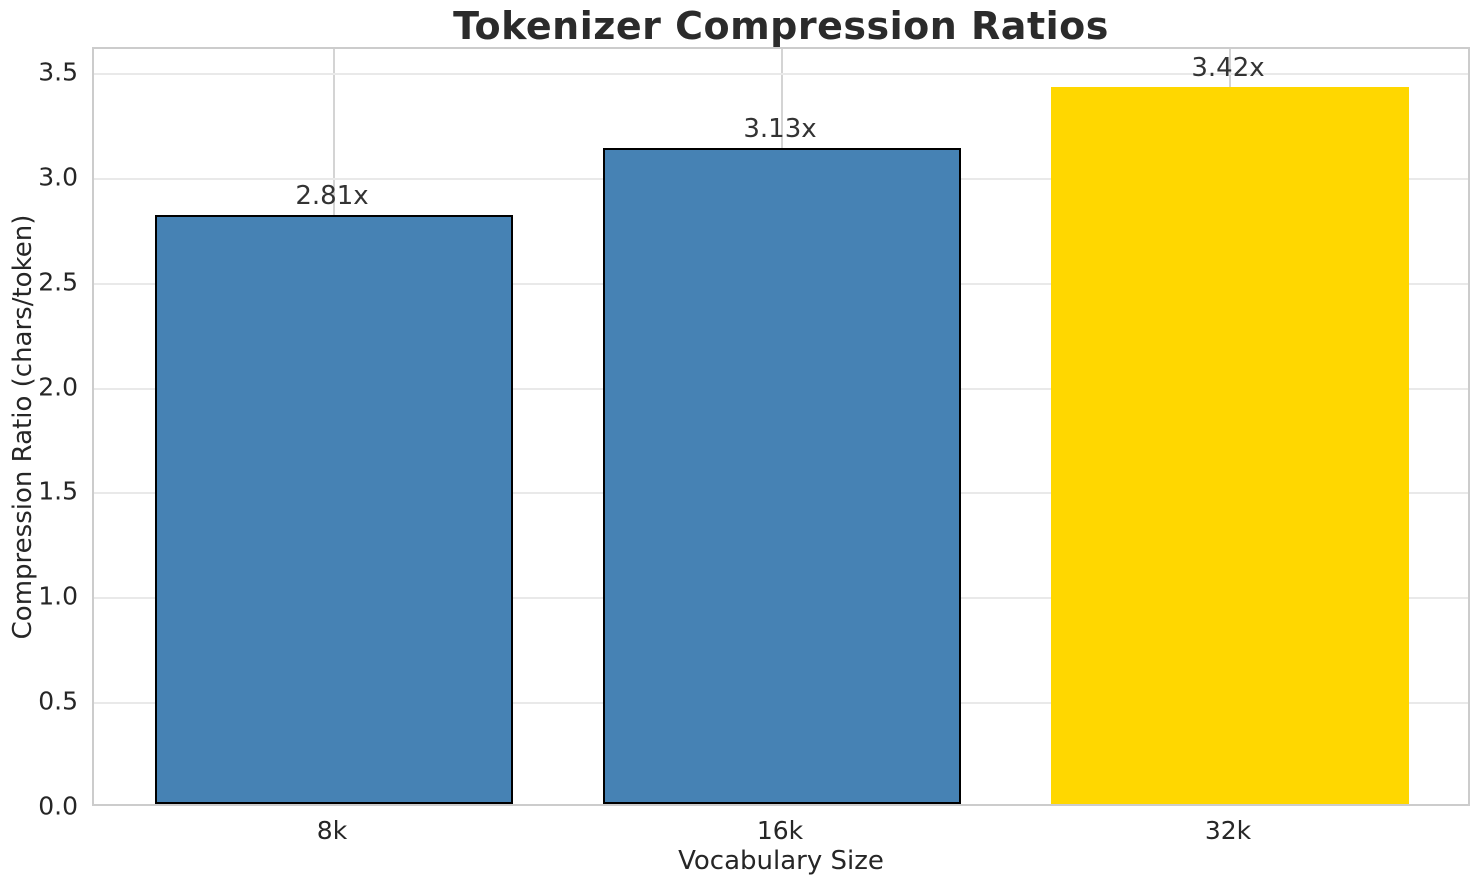  What do you see at coordinates (58, 177) in the screenshot?
I see `y-tick-label: 3.0` at bounding box center [58, 177].